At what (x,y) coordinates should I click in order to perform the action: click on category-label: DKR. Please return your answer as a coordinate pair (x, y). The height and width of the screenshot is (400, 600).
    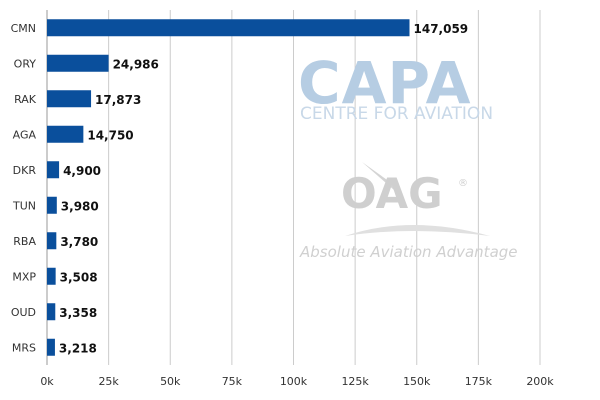
    Looking at the image, I should click on (25, 170).